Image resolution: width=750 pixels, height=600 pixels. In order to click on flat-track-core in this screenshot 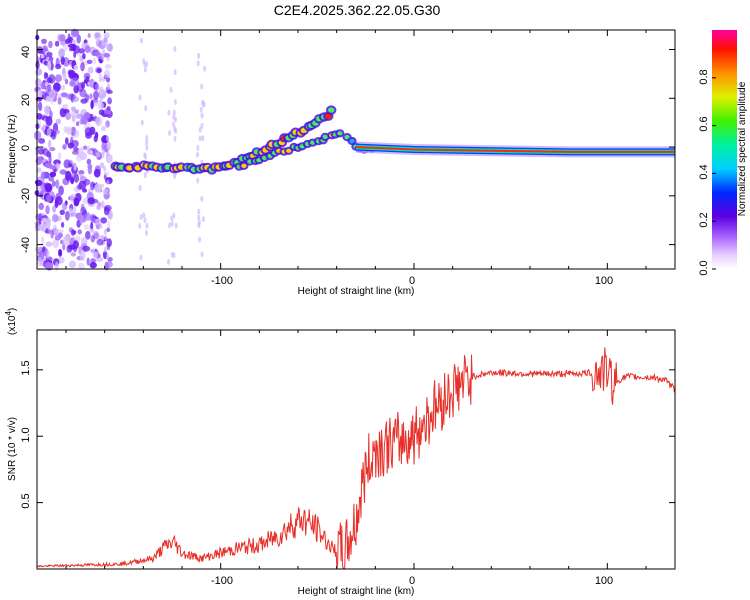, I will do `click(515, 149)`.